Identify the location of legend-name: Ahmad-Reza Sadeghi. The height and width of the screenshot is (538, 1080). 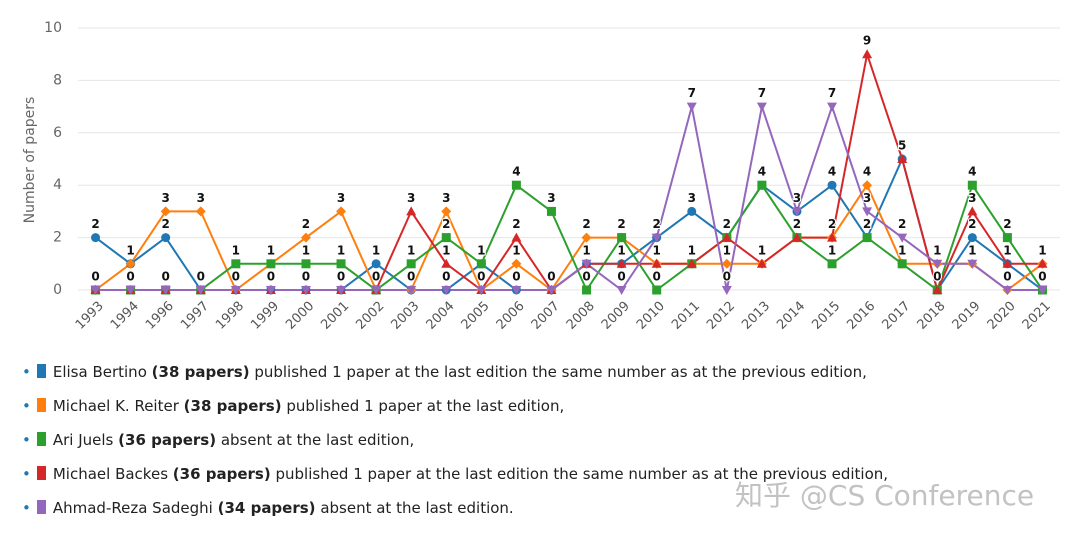
(132, 508).